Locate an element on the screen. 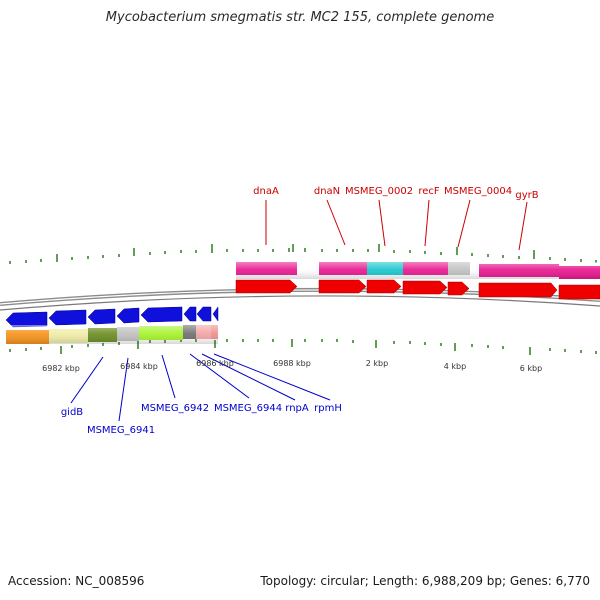  gene-label-msmeg-6942: MSMEG_6942 is located at coordinates (175, 408).